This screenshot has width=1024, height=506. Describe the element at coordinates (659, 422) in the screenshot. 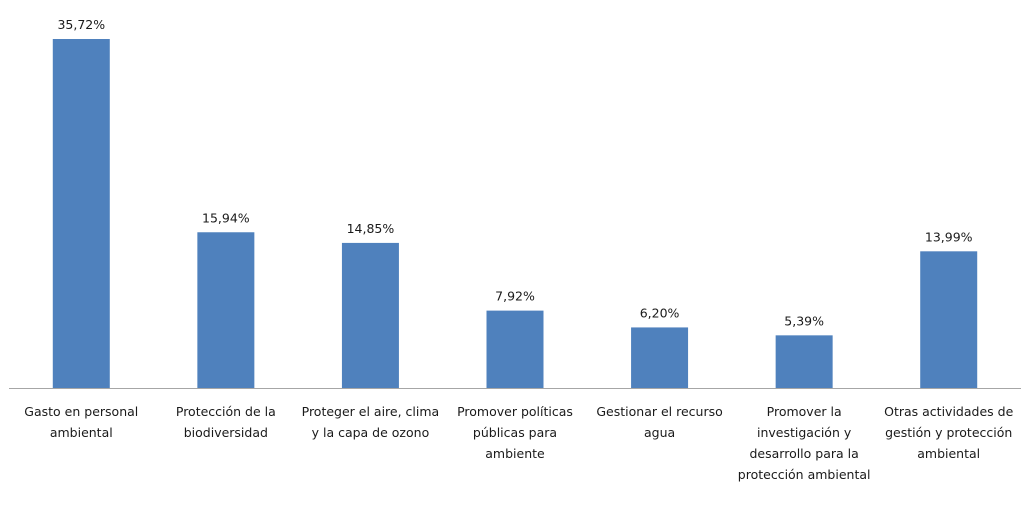

I see `x-tick-label: Gestionar el recurso agua` at that location.